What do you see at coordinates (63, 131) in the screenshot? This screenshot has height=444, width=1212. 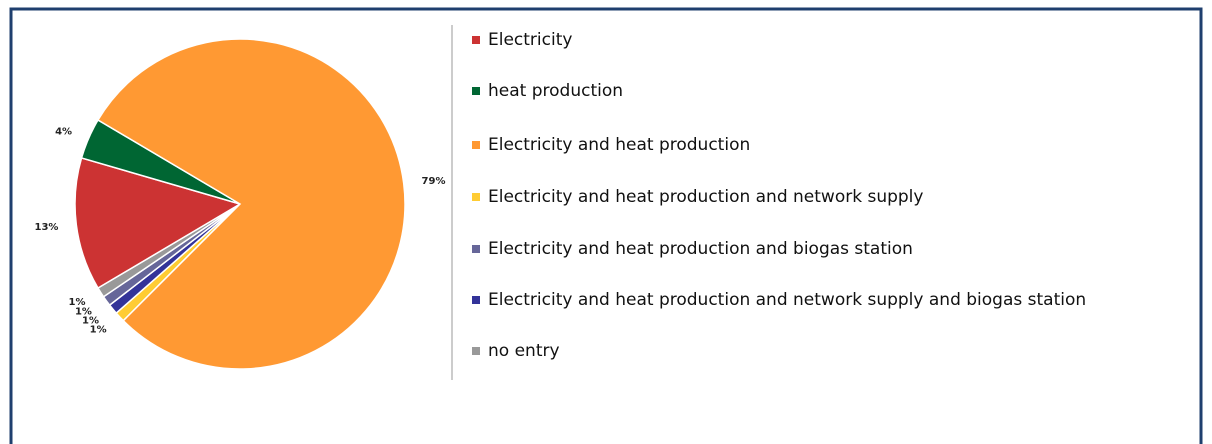 I see `data-label: 4%` at bounding box center [63, 131].